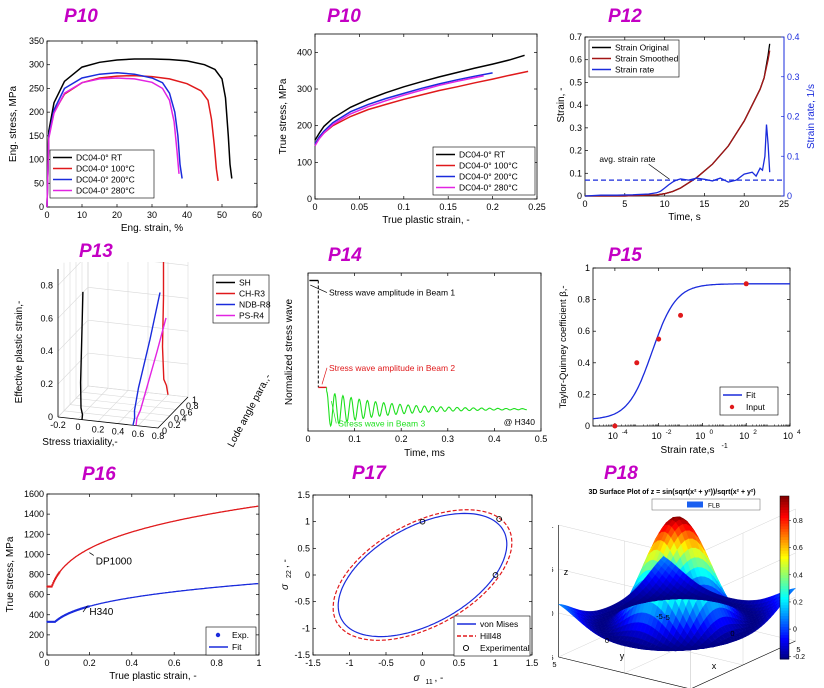  What do you see at coordinates (625, 432) in the screenshot?
I see `x-tick-exponent: -4` at bounding box center [625, 432].